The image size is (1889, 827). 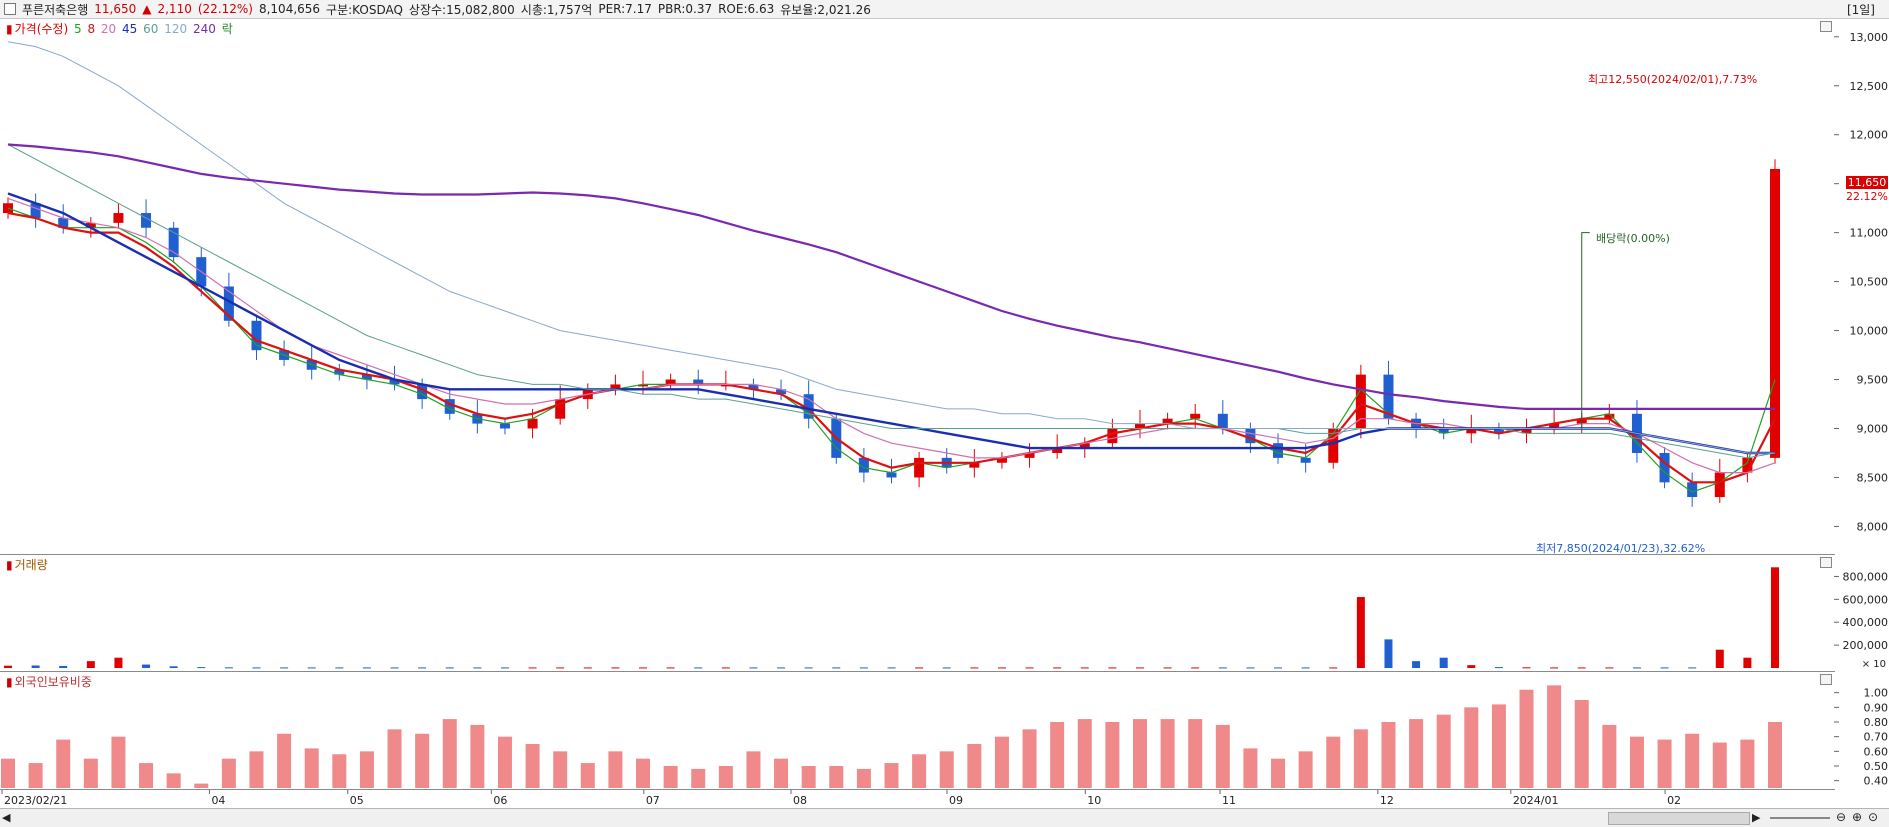 What do you see at coordinates (120, 28) in the screenshot?
I see `price-legend: ▮ 가격(수정) 5 8 20 45 60 120 240 락` at bounding box center [120, 28].